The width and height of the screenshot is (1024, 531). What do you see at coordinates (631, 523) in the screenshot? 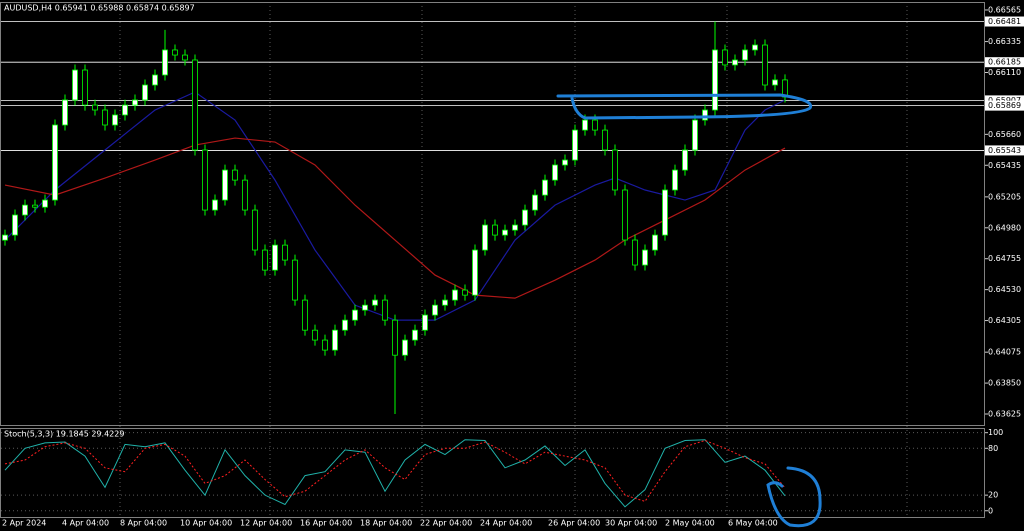
I see `x-tick-label: 30 Apr 04:00` at bounding box center [631, 523].